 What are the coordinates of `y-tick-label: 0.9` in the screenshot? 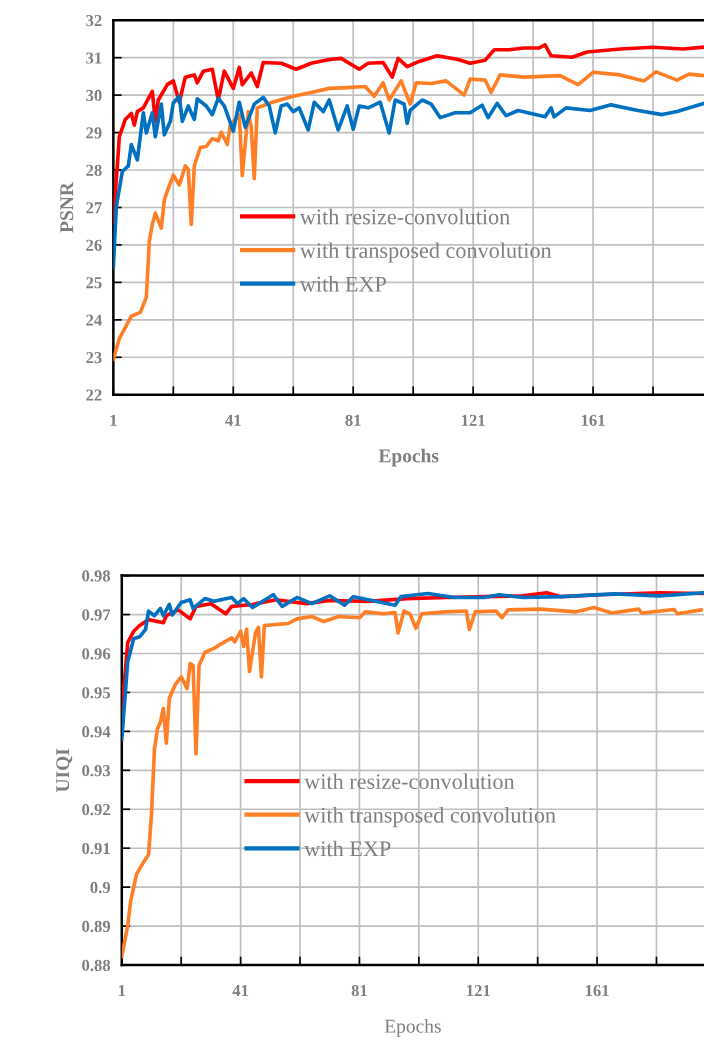 It's located at (100, 887).